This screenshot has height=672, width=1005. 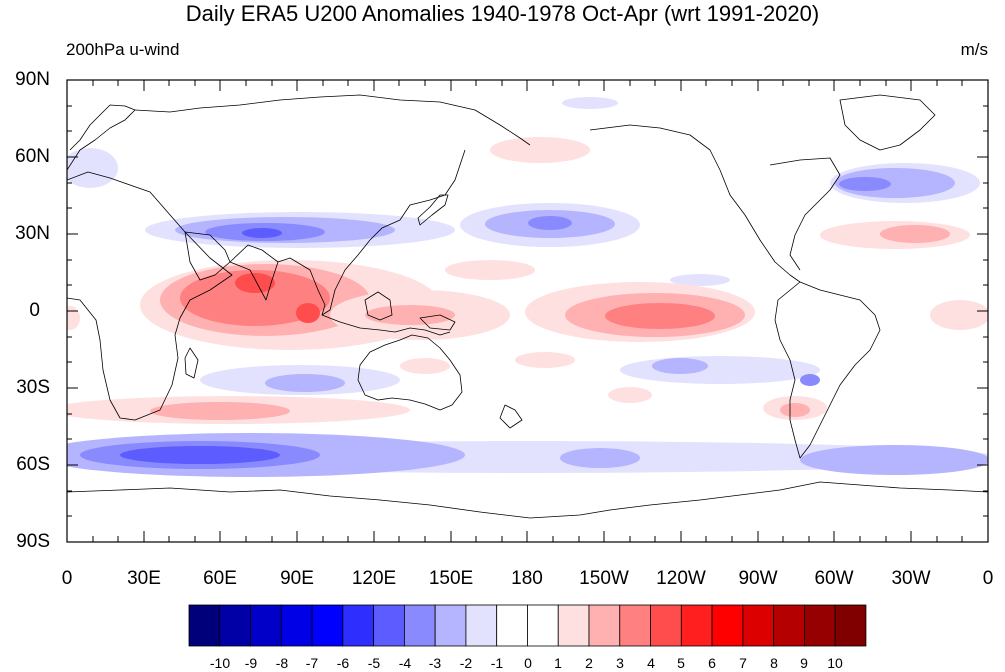 What do you see at coordinates (92, 168) in the screenshot?
I see `anomaly-europe-patch` at bounding box center [92, 168].